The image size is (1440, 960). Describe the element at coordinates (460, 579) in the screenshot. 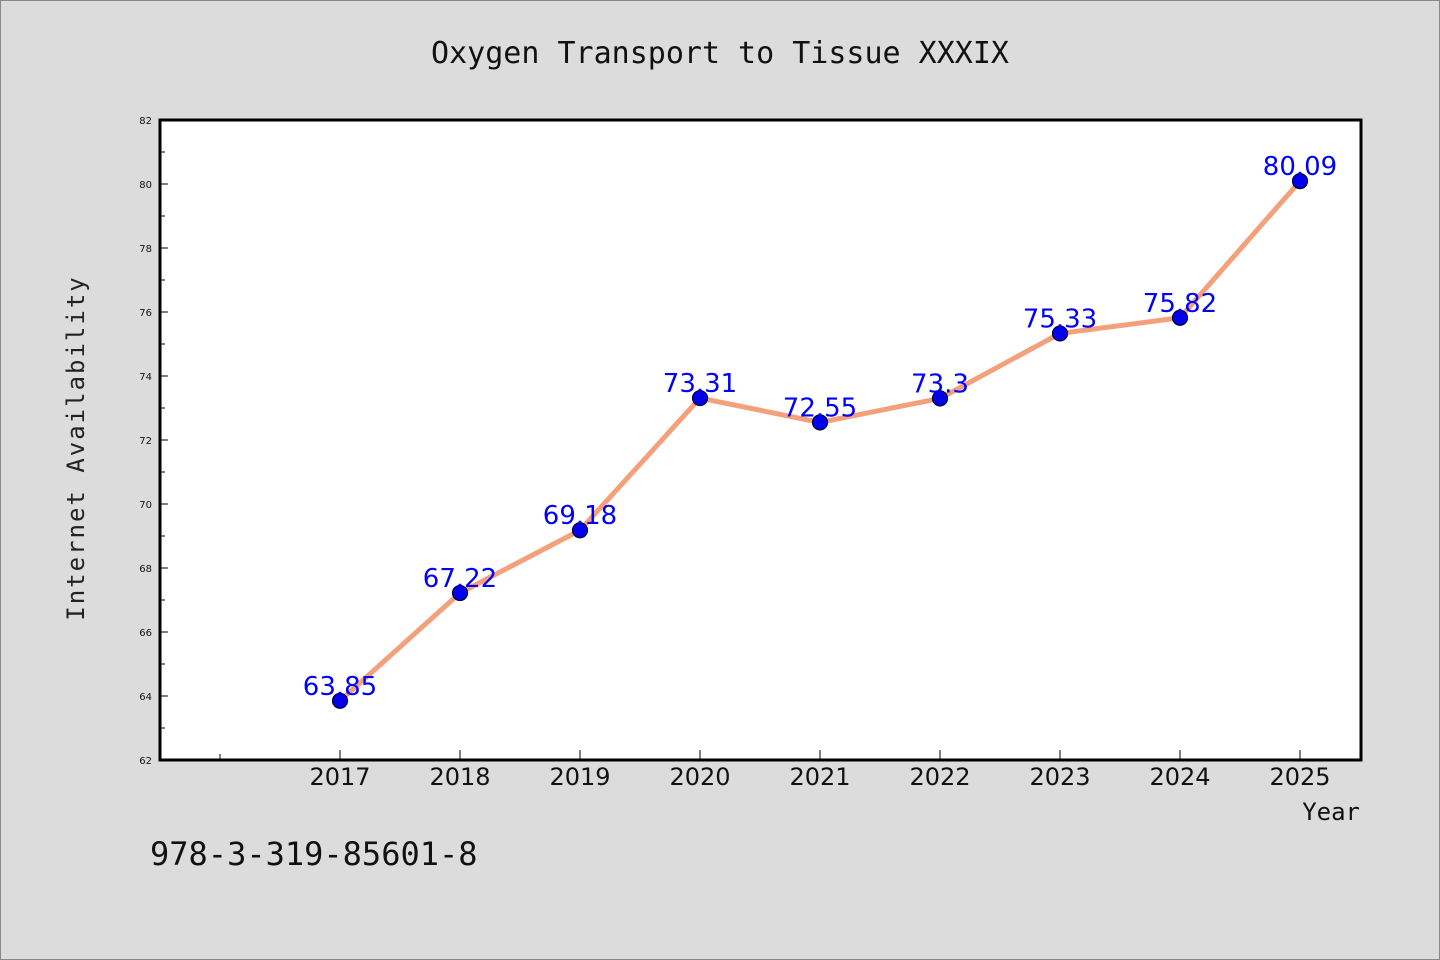

I see `data-label: 67.22` at that location.